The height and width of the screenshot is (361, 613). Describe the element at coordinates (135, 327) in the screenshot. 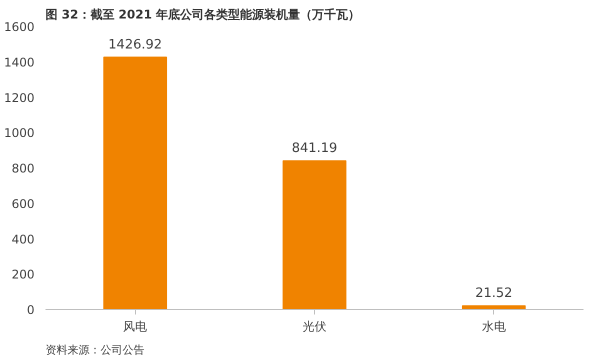

I see `x-tick-label: 风电` at that location.